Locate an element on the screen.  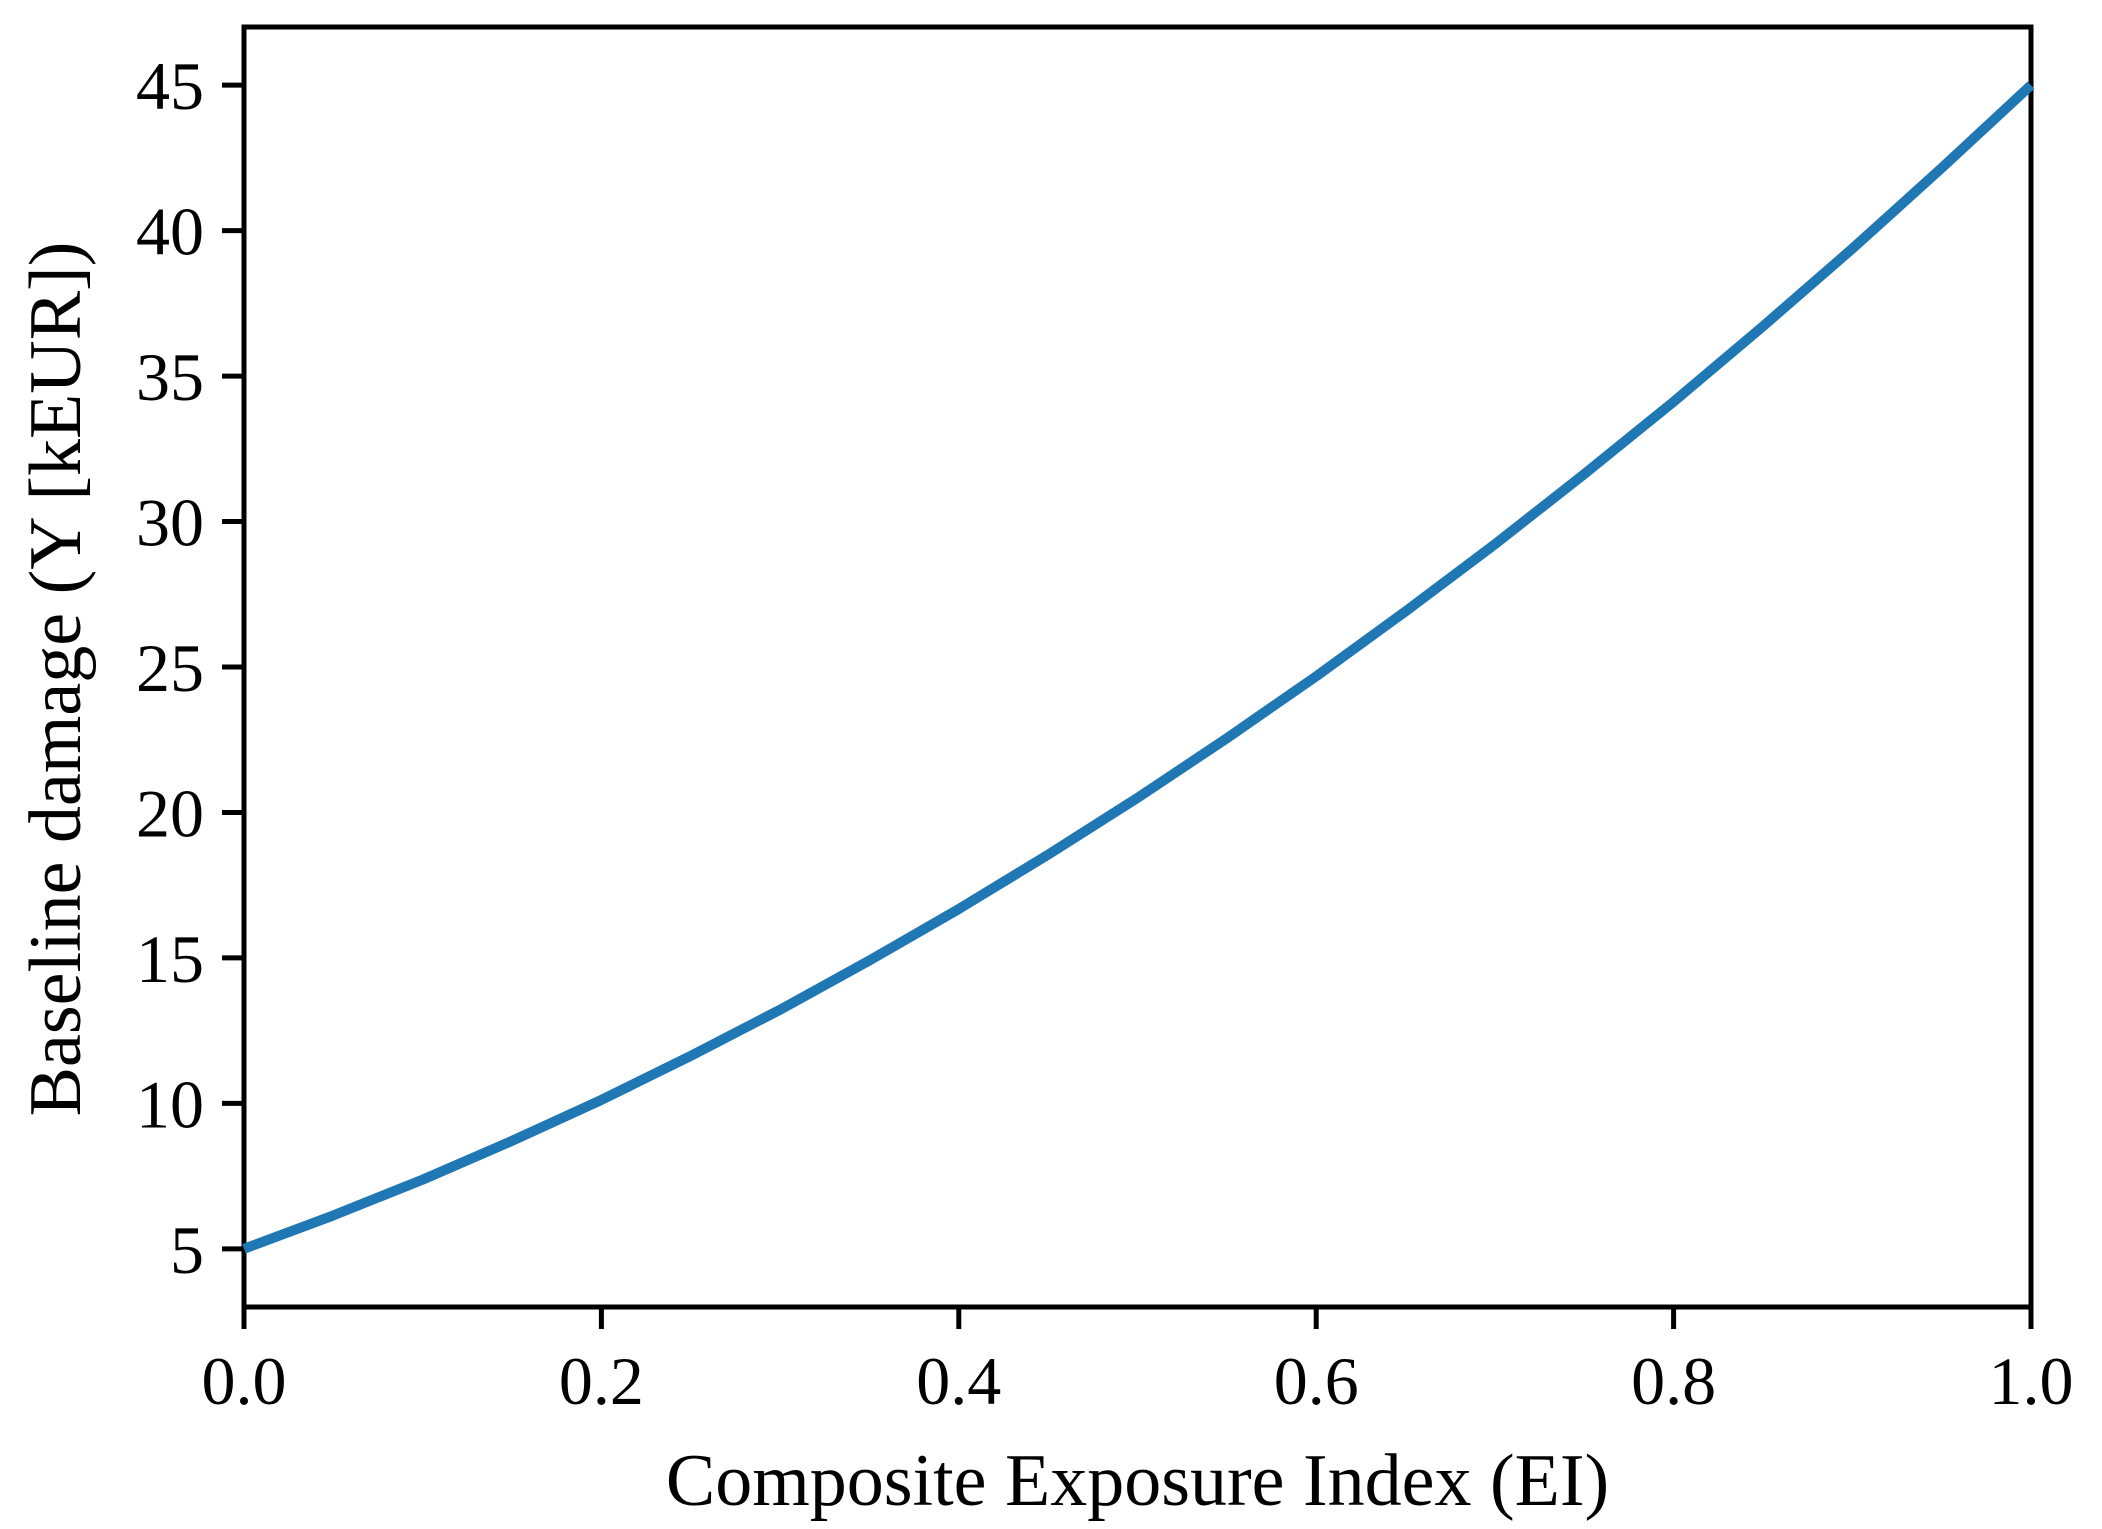
y-tick-label: 35 is located at coordinates (170, 377).